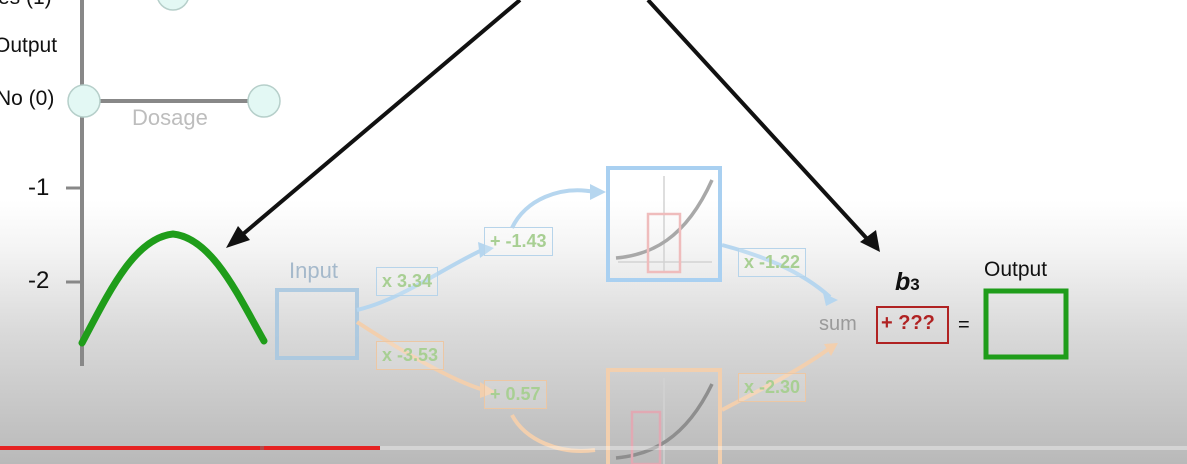 The height and width of the screenshot is (464, 1187). I want to click on connection-input-top, so click(419, 280).